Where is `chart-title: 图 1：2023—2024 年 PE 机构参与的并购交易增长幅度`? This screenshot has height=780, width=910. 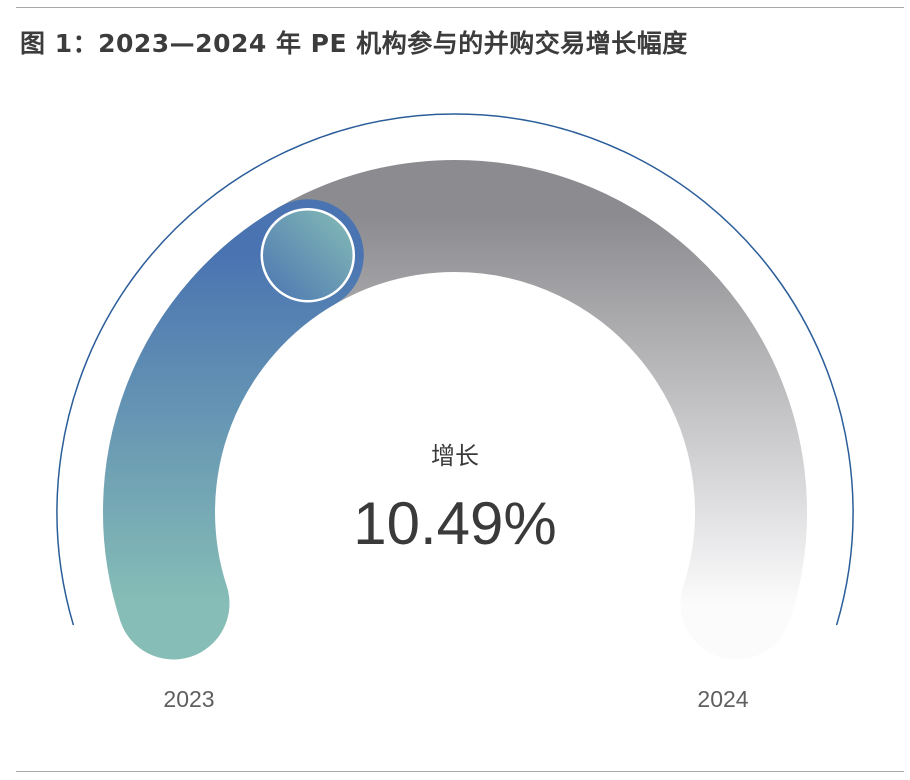 chart-title: 图 1：2023—2024 年 PE 机构参与的并购交易增长幅度 is located at coordinates (354, 43).